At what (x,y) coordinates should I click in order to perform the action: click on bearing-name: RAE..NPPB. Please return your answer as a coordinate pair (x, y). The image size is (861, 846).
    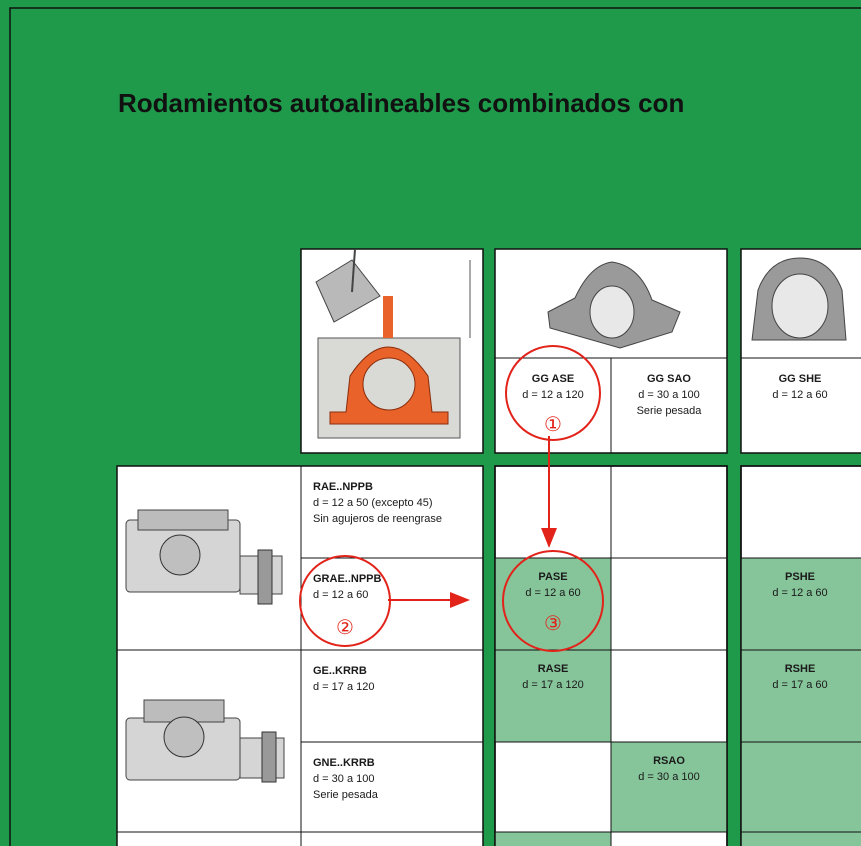
    Looking at the image, I should click on (343, 487).